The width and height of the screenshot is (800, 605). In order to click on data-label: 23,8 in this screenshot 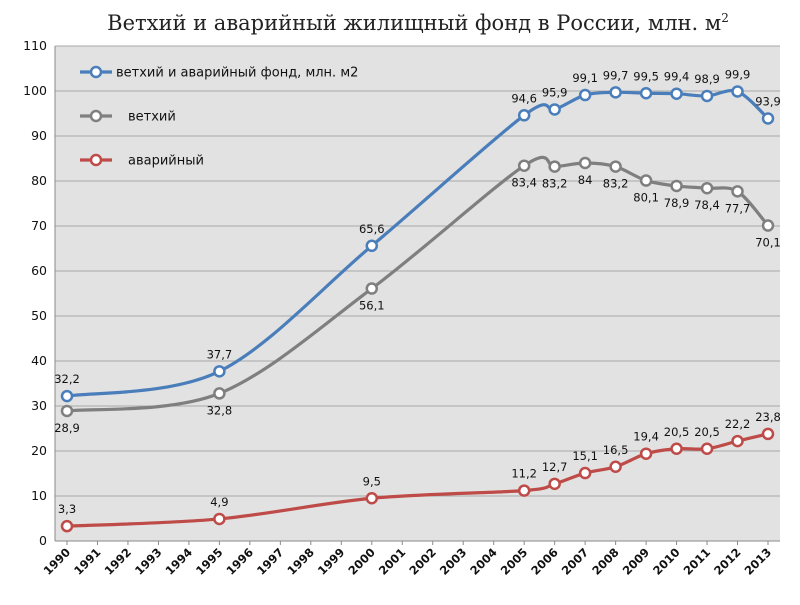, I will do `click(768, 417)`.